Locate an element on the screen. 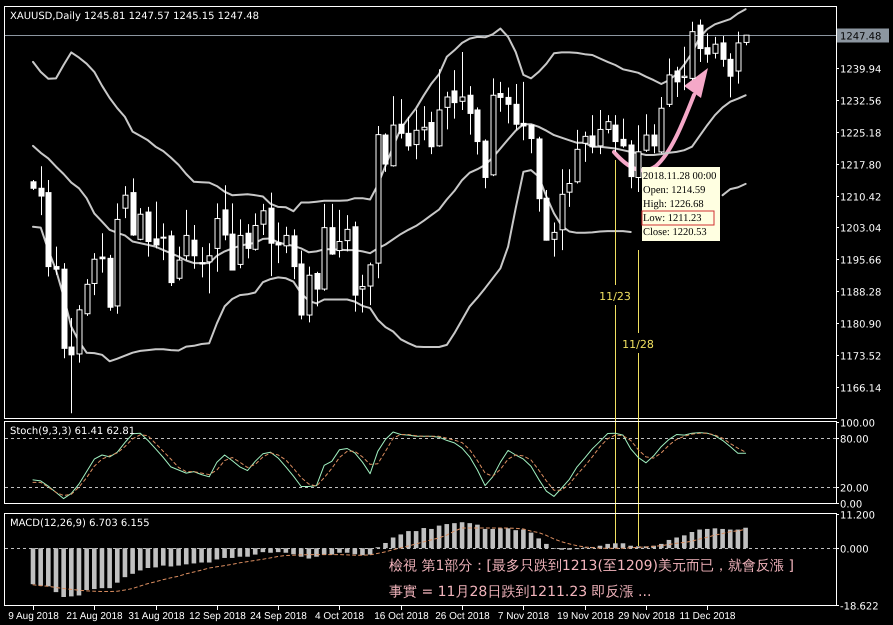 Image resolution: width=893 pixels, height=625 pixels. y-tick-label: 0.00 is located at coordinates (851, 505).